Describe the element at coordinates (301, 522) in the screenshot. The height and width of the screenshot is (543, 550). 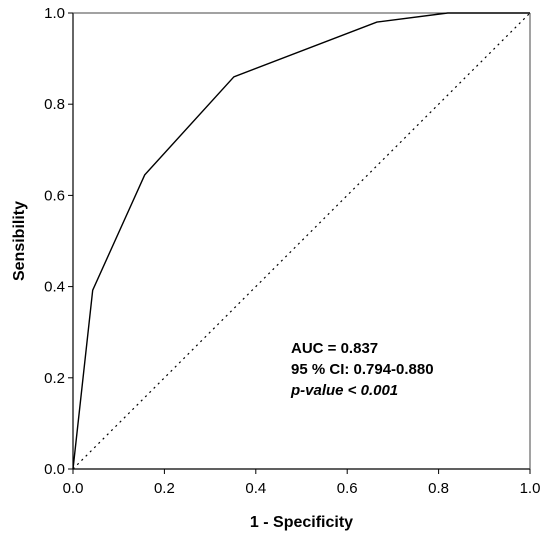
I see `x-axis-title: 1 - Specificity` at that location.